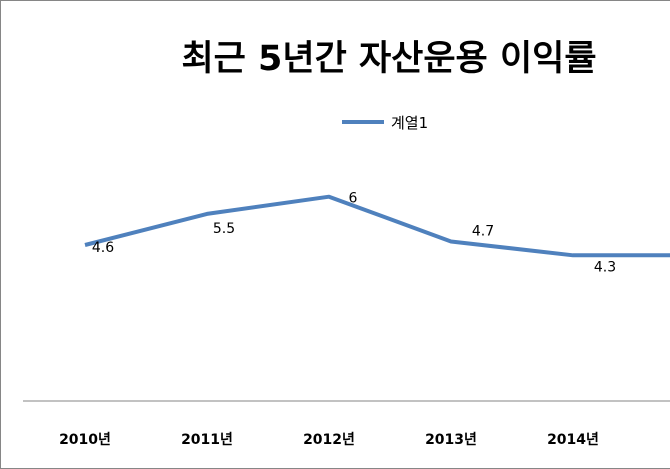 This screenshot has width=670, height=469. I want to click on x-tick-label: 2013년, so click(451, 440).